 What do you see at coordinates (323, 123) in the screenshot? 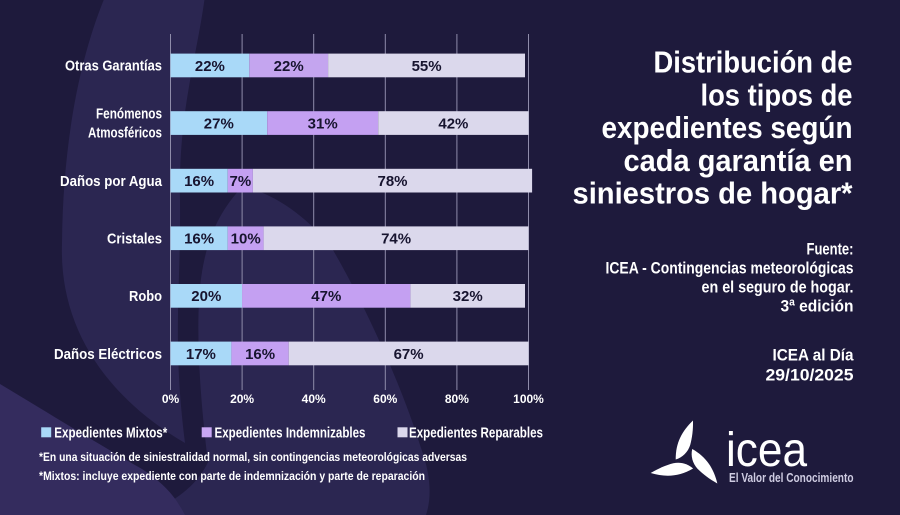
I see `svg-text: 31%` at bounding box center [323, 123].